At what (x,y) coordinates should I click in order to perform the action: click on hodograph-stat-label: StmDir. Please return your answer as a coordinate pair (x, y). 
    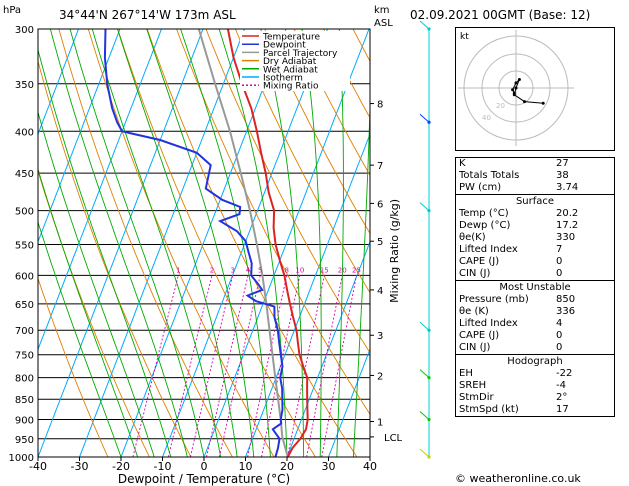
    Looking at the image, I should click on (476, 397).